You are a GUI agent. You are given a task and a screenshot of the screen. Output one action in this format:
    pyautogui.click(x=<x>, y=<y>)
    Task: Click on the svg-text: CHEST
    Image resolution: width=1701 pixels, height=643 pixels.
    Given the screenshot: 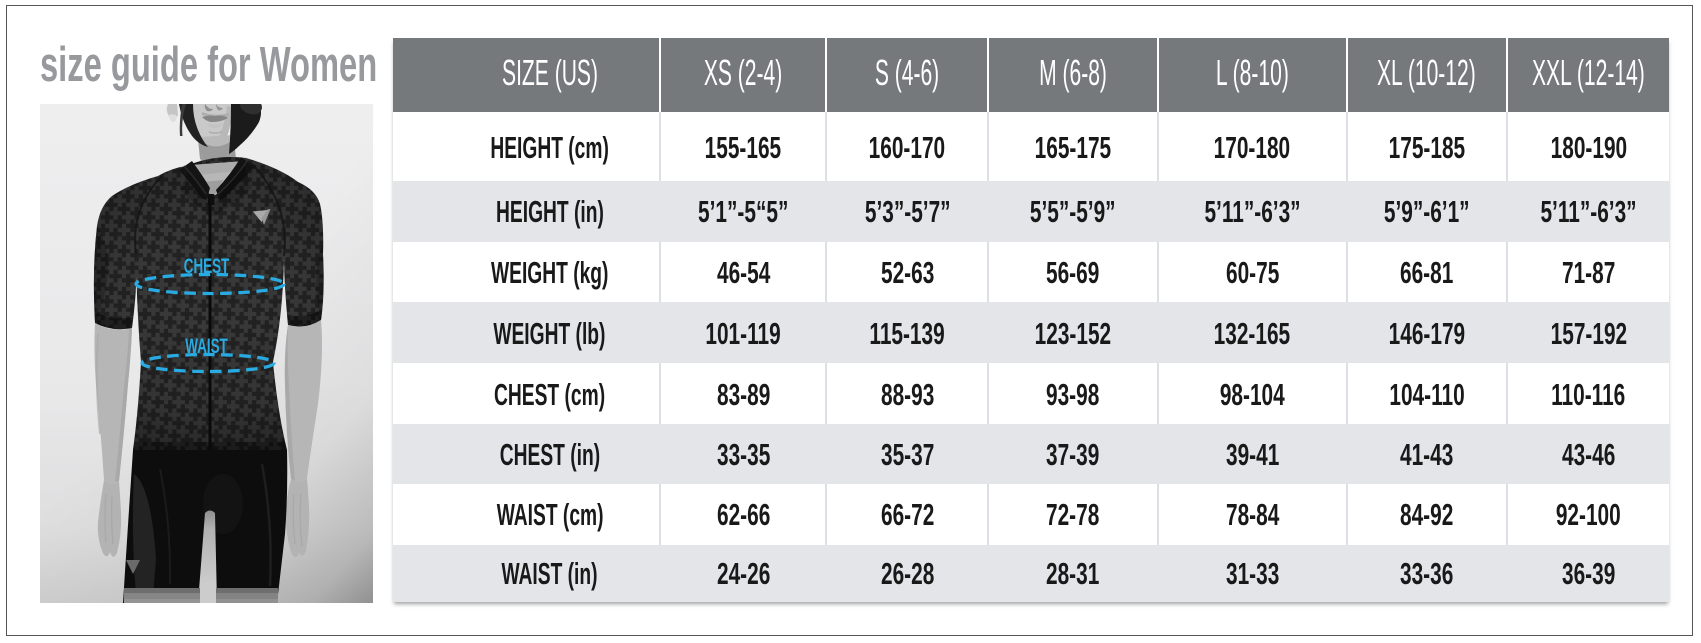 What is the action you would take?
    pyautogui.click(x=207, y=266)
    